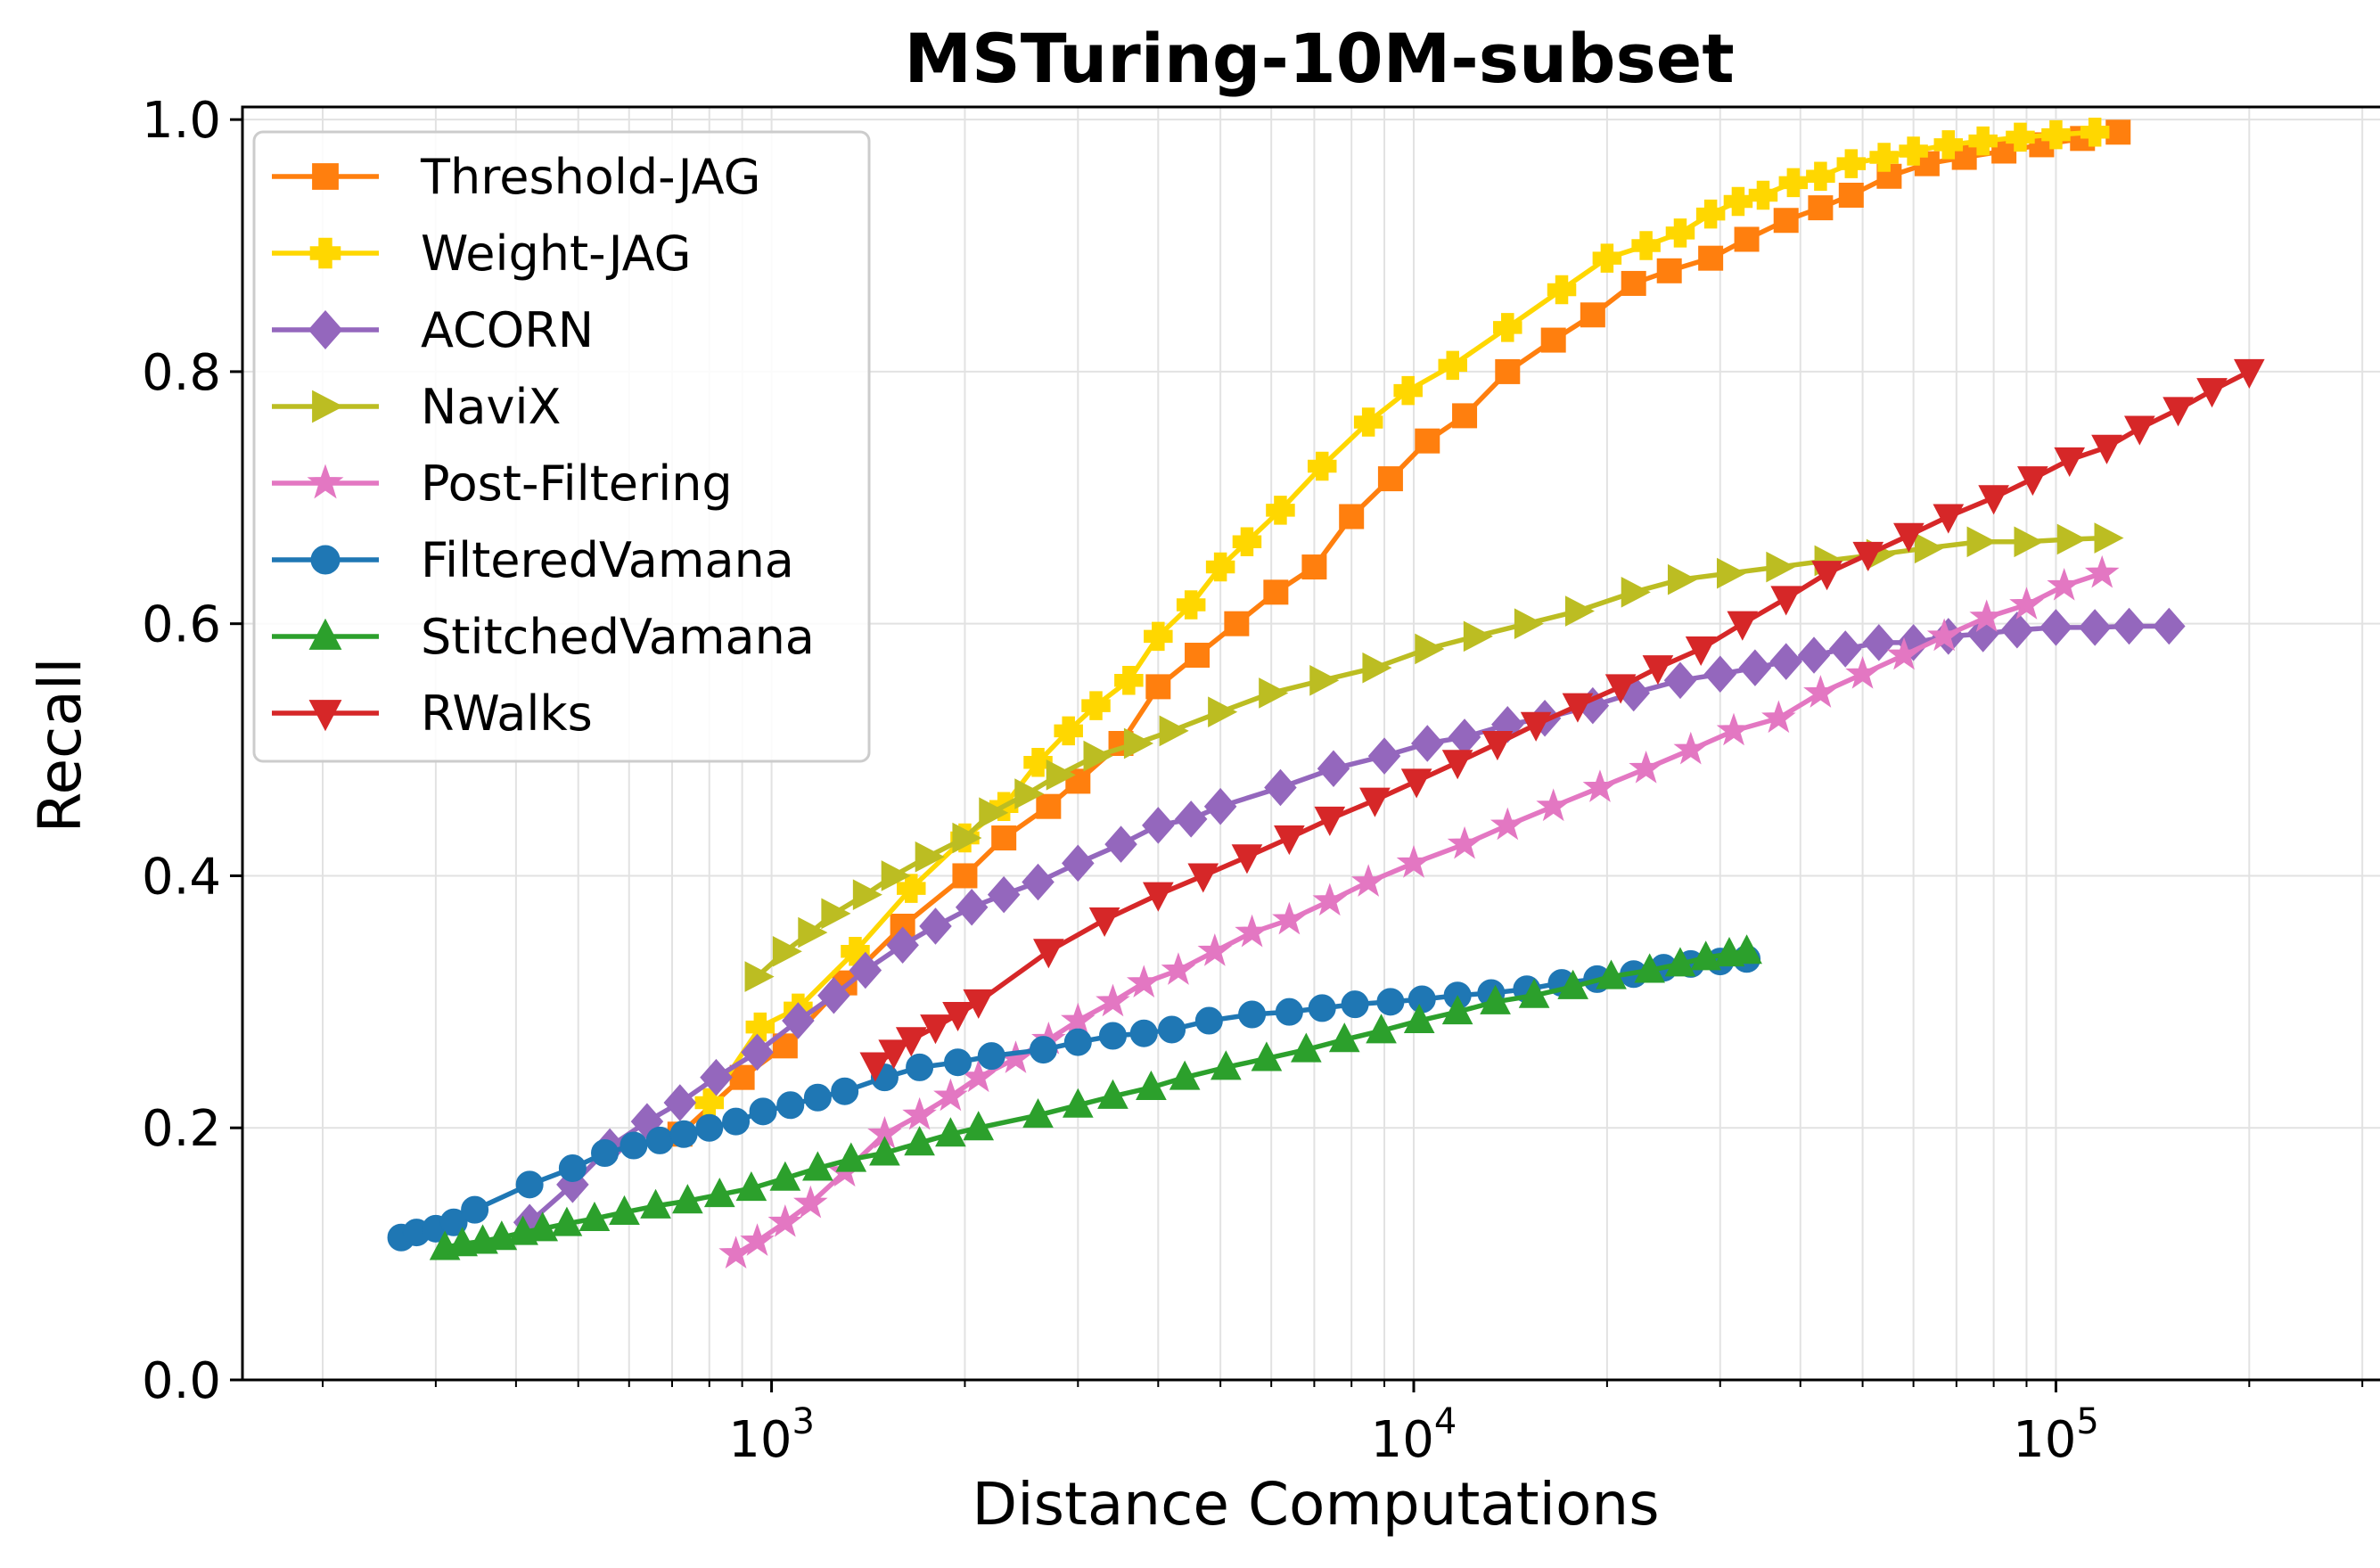 The width and height of the screenshot is (2380, 1568). I want to click on x-tick-label: 10³, so click(771, 1435).